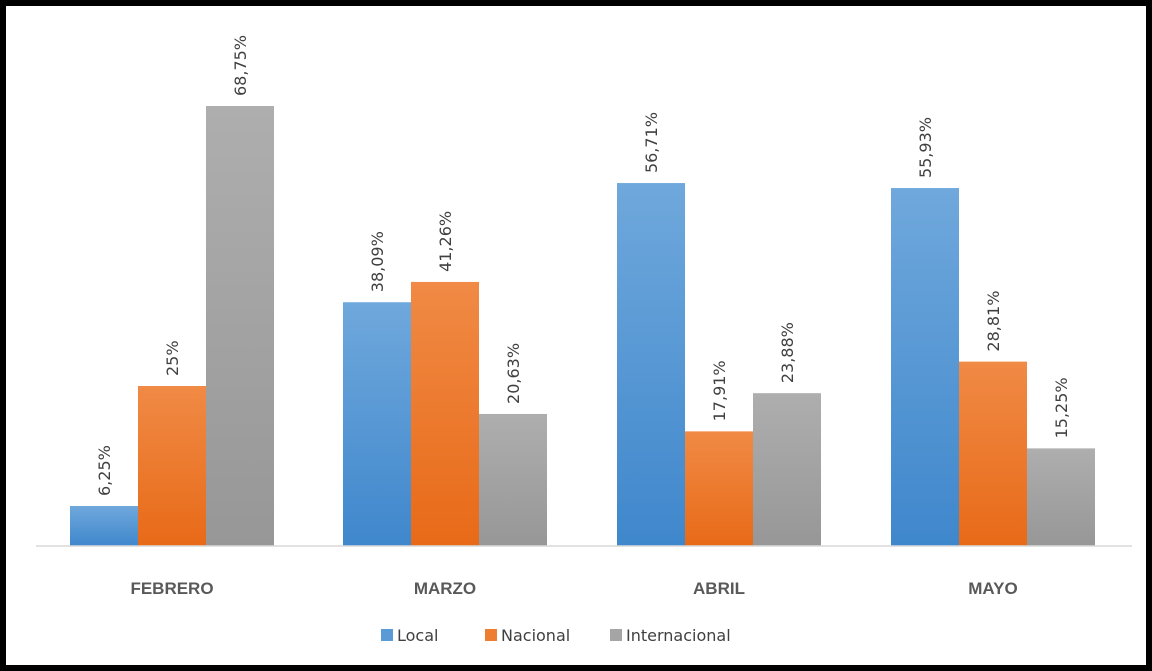  I want to click on data-label-local-mayo: 55,93%, so click(925, 147).